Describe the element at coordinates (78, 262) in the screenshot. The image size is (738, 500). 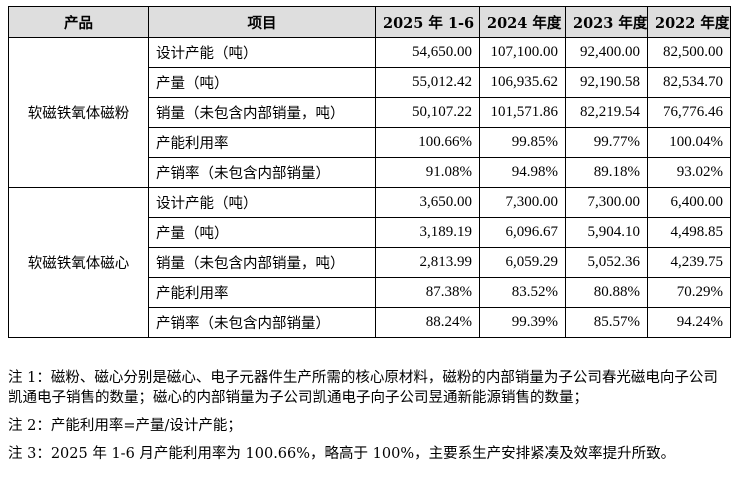
I see `product-cell: 软磁铁氧体磁心` at that location.